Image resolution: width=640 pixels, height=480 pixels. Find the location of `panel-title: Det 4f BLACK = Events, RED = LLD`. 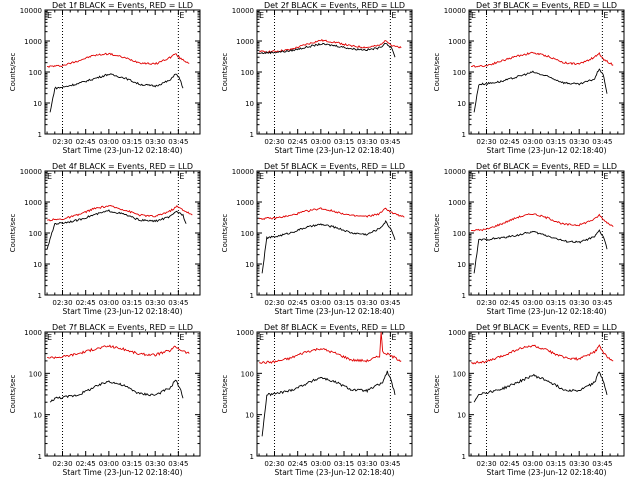

panel-title: Det 4f BLACK = Events, RED = LLD is located at coordinates (122, 166).